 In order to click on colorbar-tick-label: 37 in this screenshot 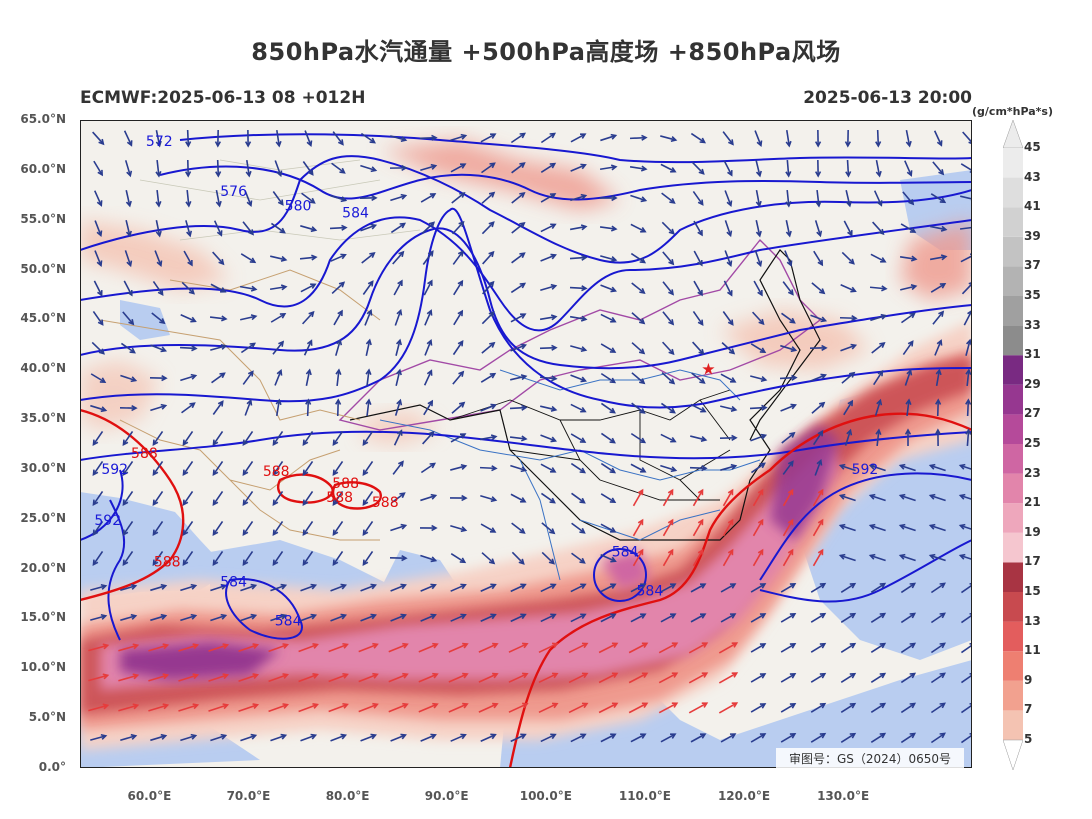, I will do `click(1032, 265)`.